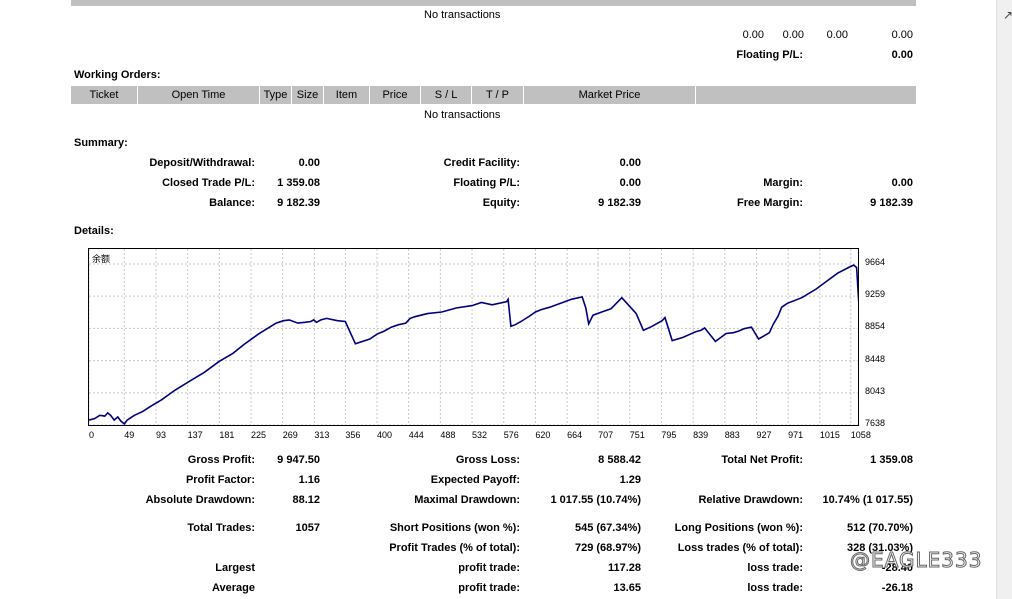 This screenshot has width=1012, height=599. What do you see at coordinates (624, 568) in the screenshot?
I see `largest-profit-value: 117.28` at bounding box center [624, 568].